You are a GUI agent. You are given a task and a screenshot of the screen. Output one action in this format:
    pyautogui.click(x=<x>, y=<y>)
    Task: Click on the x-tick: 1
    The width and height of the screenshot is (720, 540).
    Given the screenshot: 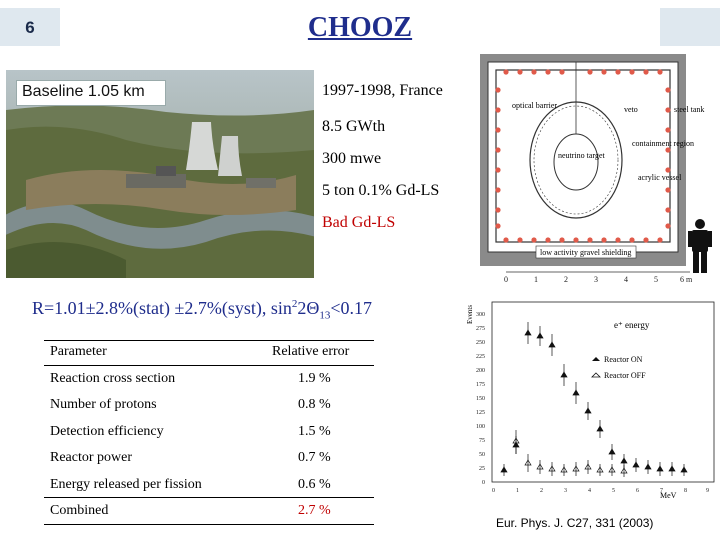 What is the action you would take?
    pyautogui.click(x=517, y=491)
    